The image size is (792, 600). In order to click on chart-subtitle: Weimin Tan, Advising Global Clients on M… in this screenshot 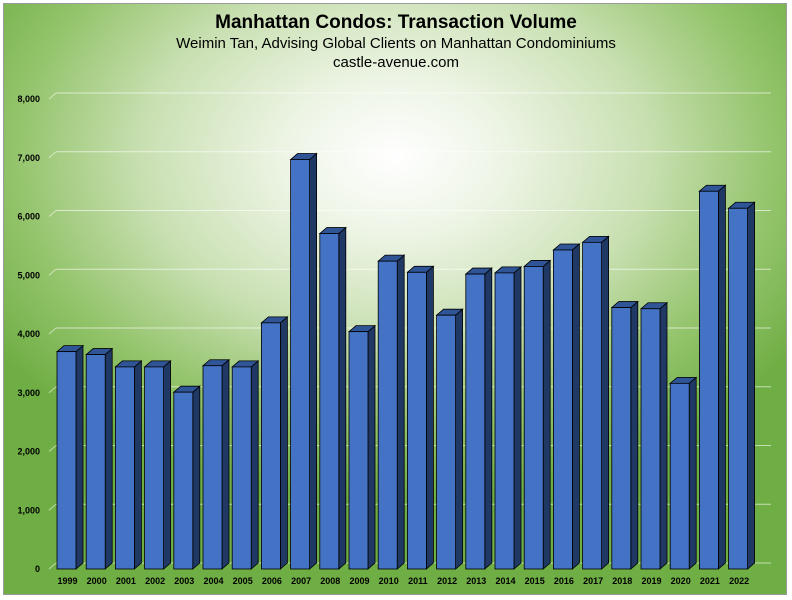, I will do `click(396, 43)`.